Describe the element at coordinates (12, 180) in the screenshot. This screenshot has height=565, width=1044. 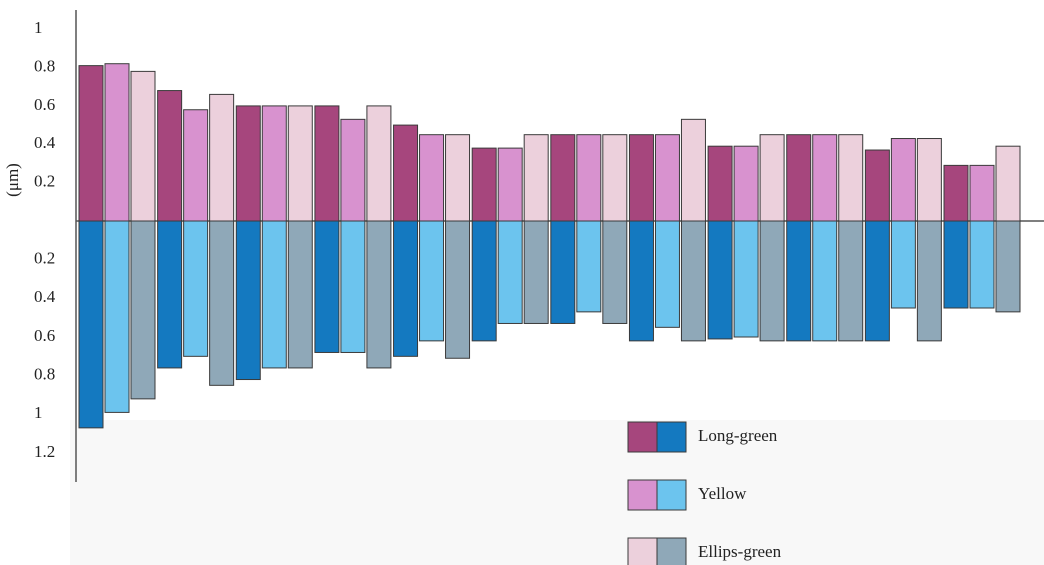
I see `y-axis-label: (μm)` at that location.